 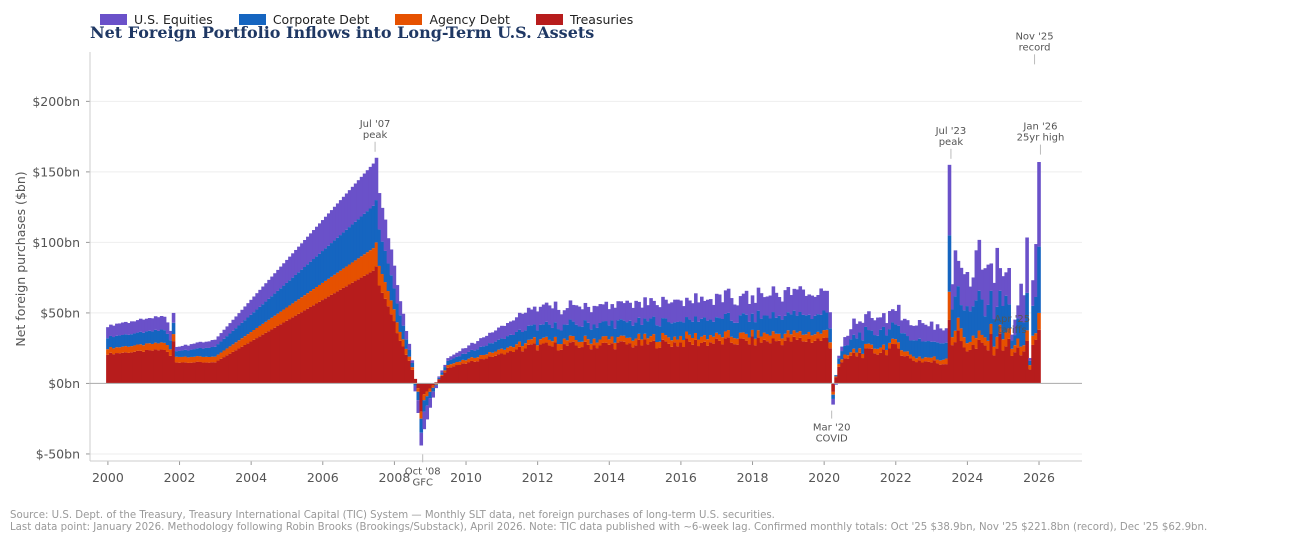 I want to click on annotation-label: COVID, so click(x=832, y=439).